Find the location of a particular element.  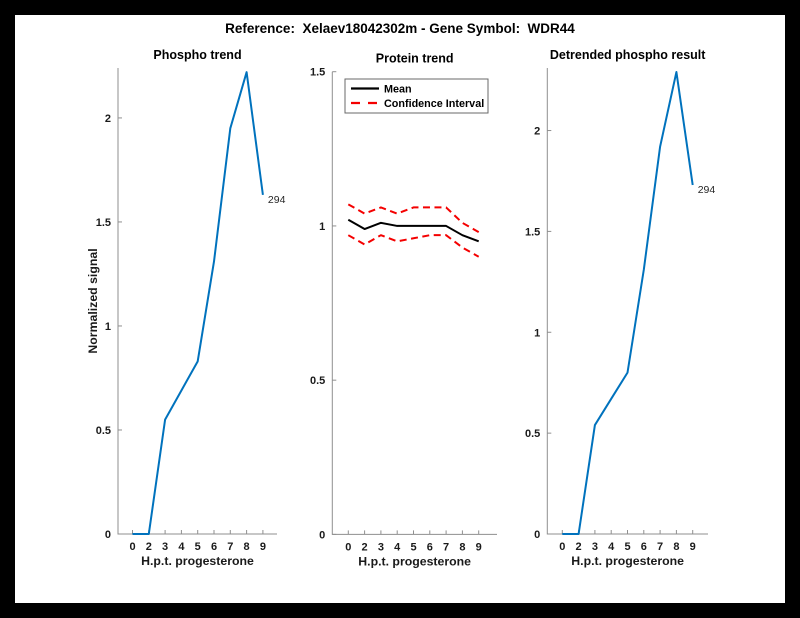

y-axis-label: Normalized signal is located at coordinates (93, 300).